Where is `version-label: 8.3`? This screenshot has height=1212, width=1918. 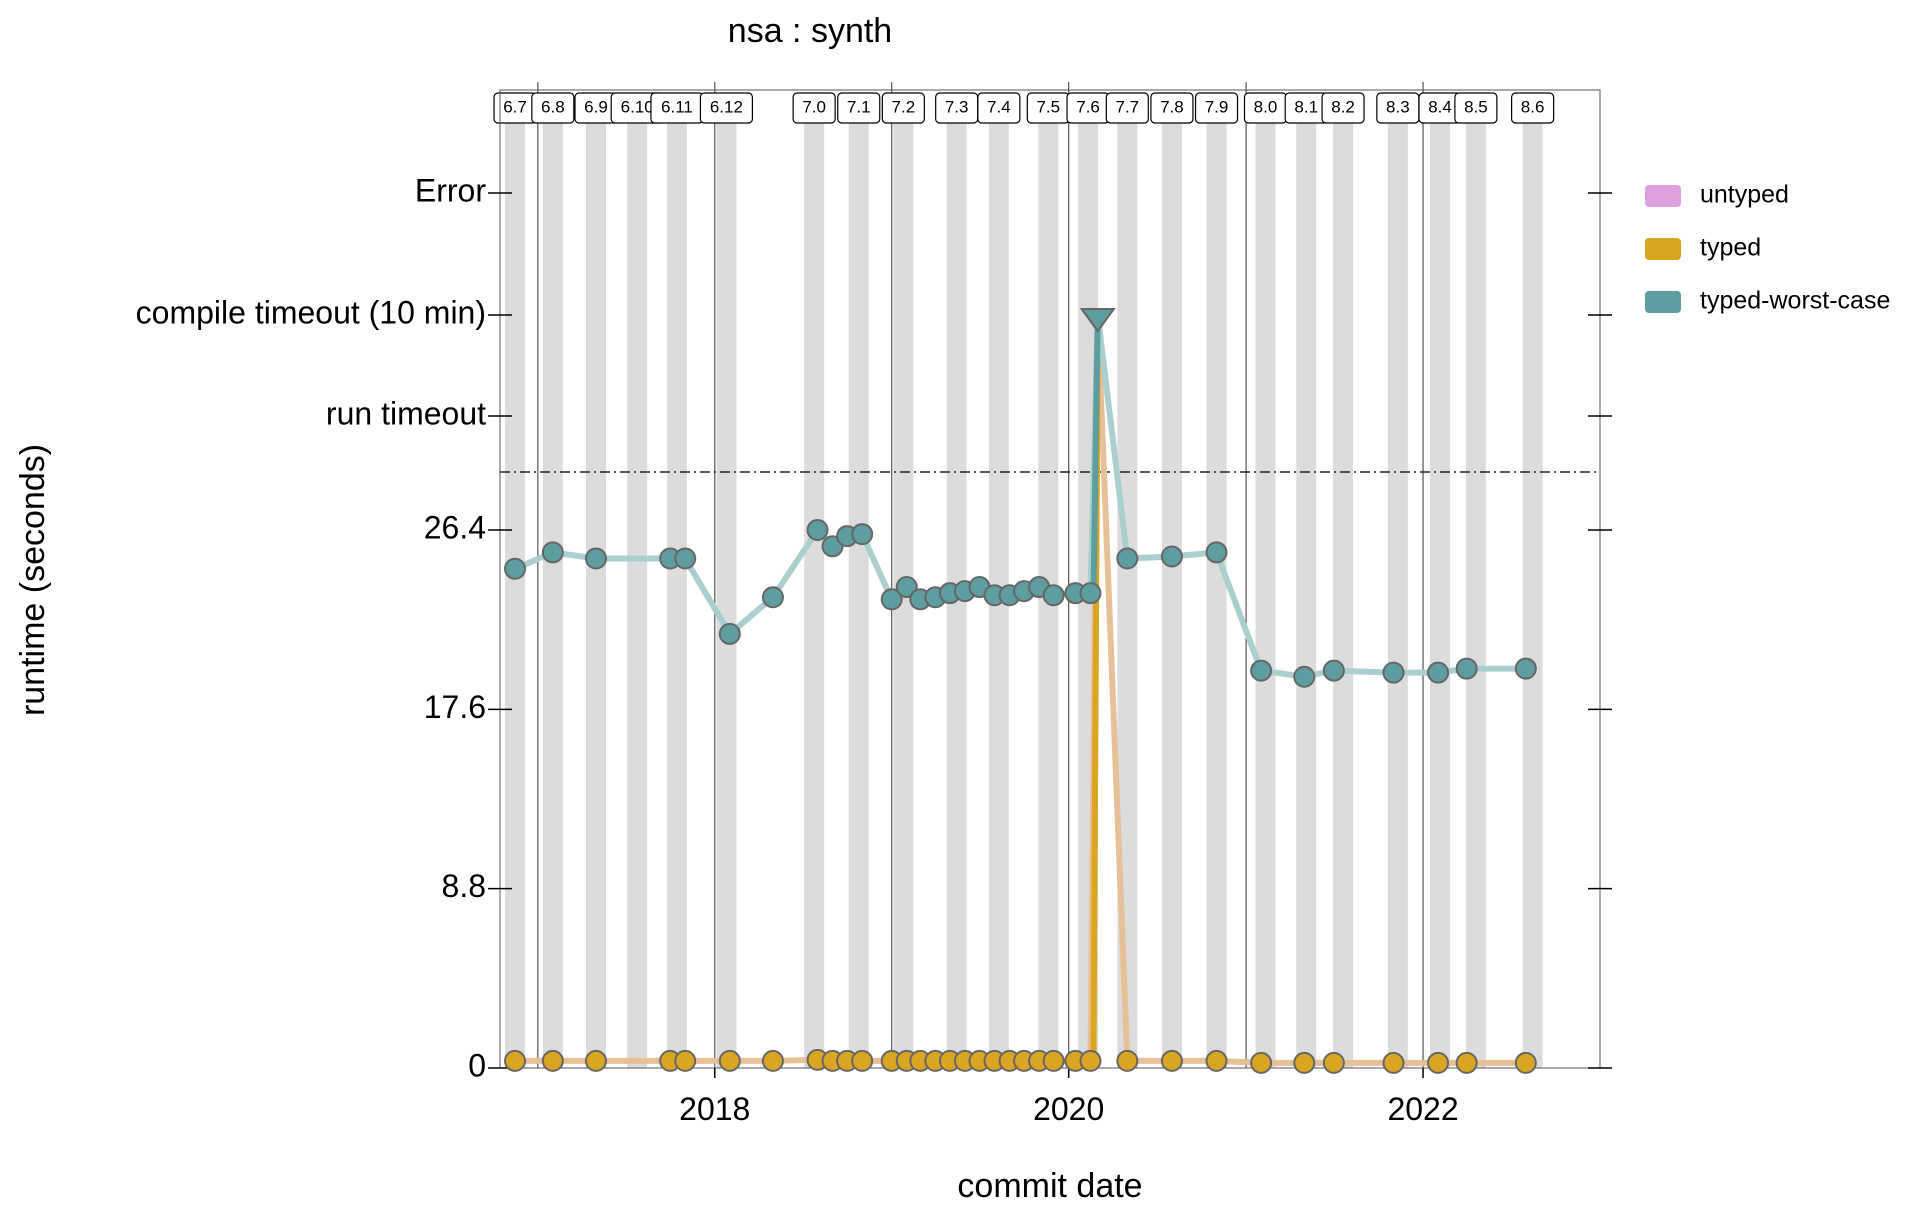
version-label: 8.3 is located at coordinates (1398, 106).